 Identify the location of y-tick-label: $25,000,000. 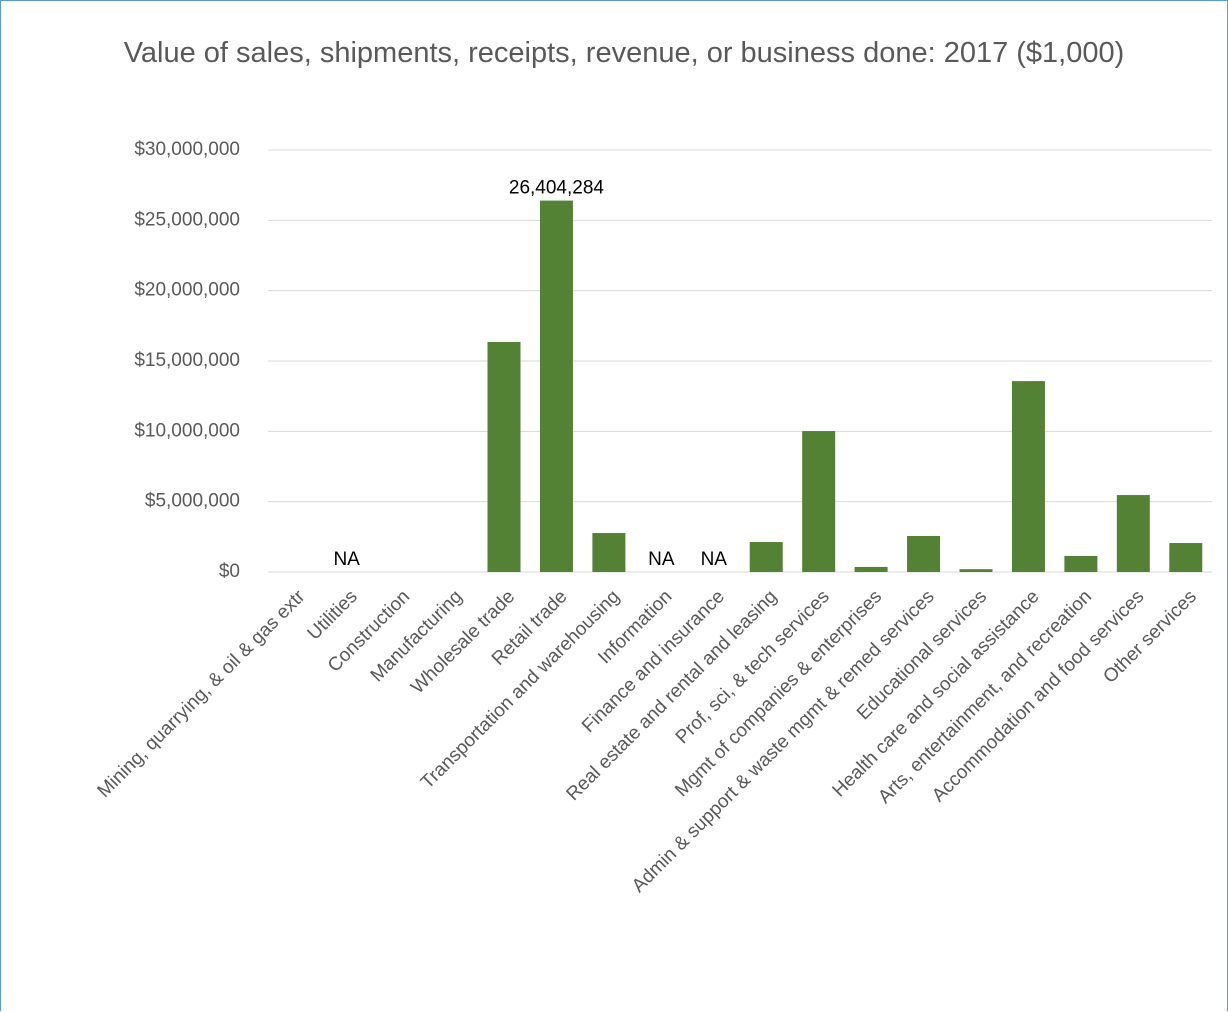
(187, 219).